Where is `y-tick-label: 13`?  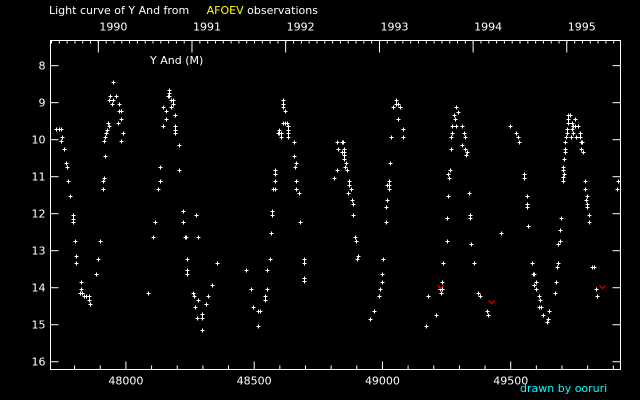
y-tick-label: 13 is located at coordinates (39, 251).